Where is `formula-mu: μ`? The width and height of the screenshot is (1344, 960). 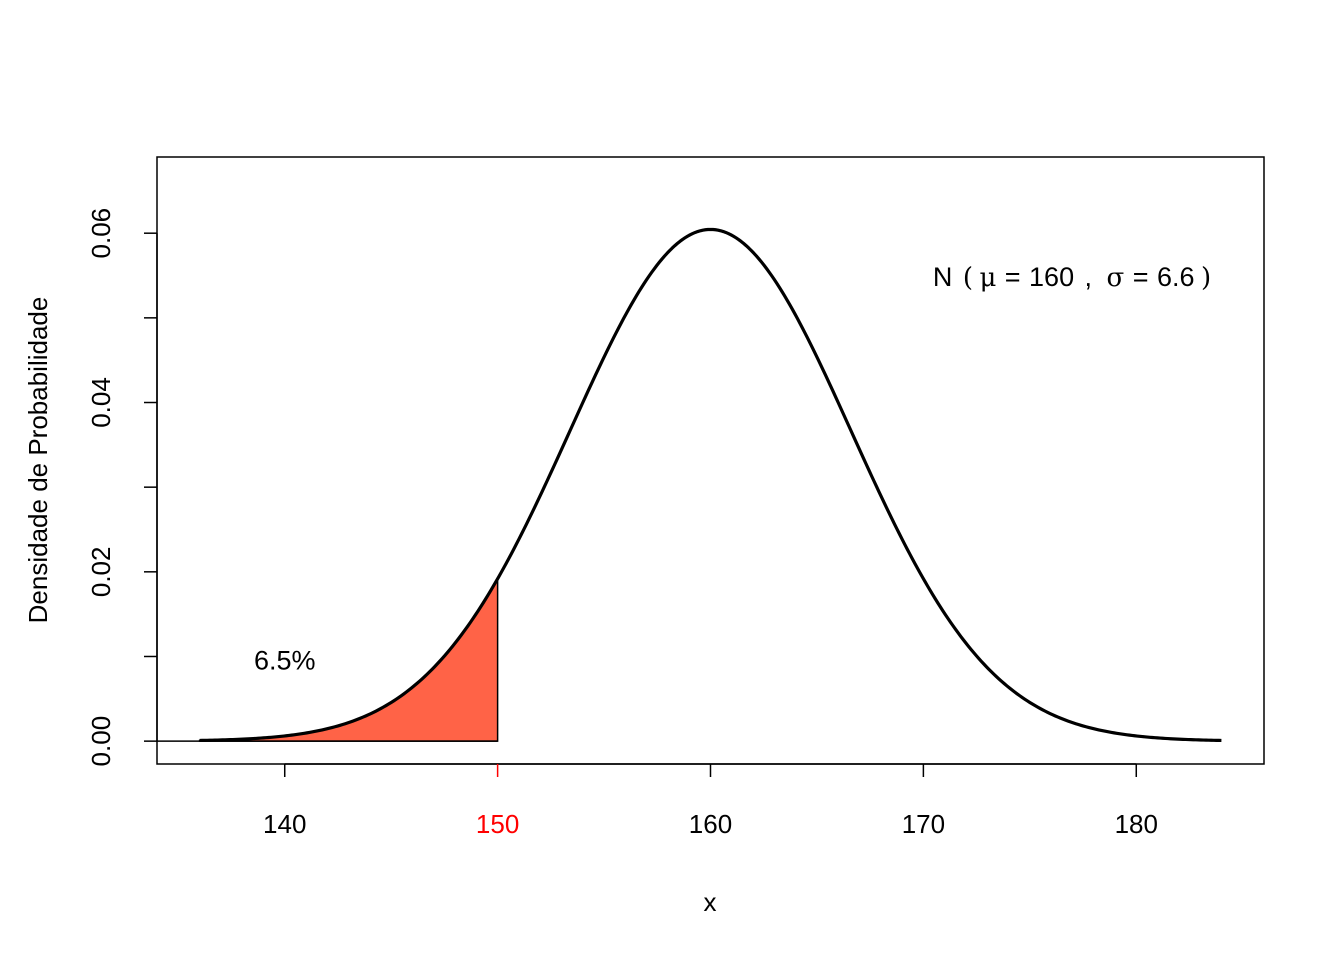 formula-mu: μ is located at coordinates (987, 278).